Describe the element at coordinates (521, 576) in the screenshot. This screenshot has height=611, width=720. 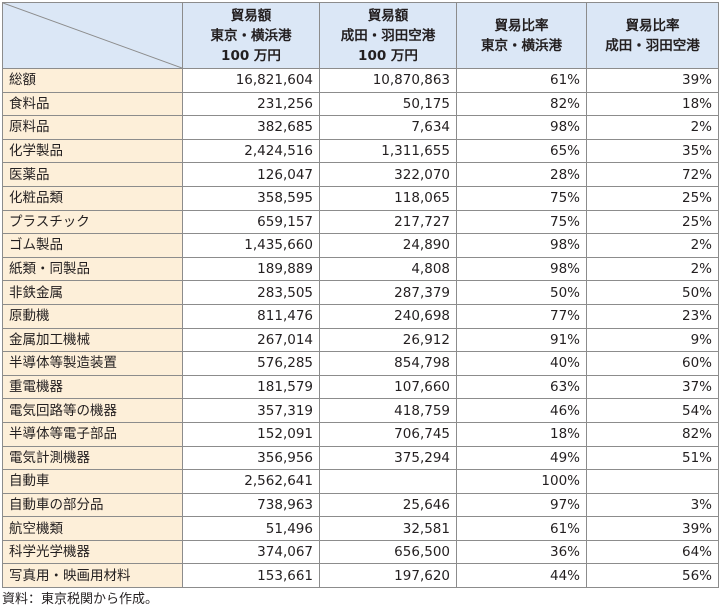
I see `tokyo-yokohama-ratio-cell: 44%` at that location.